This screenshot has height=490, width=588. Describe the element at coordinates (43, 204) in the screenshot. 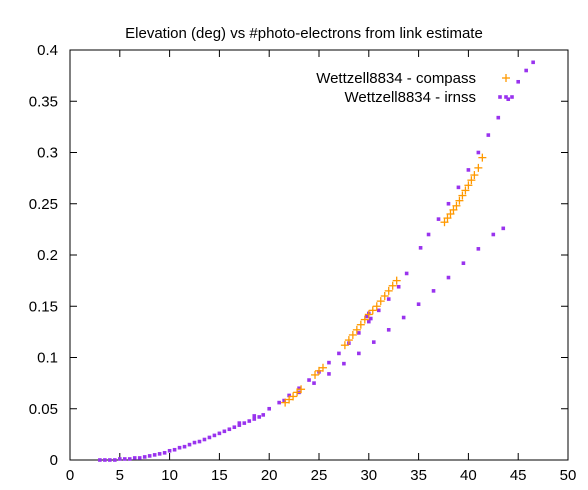

I see `y-tick-label: 0.25` at that location.